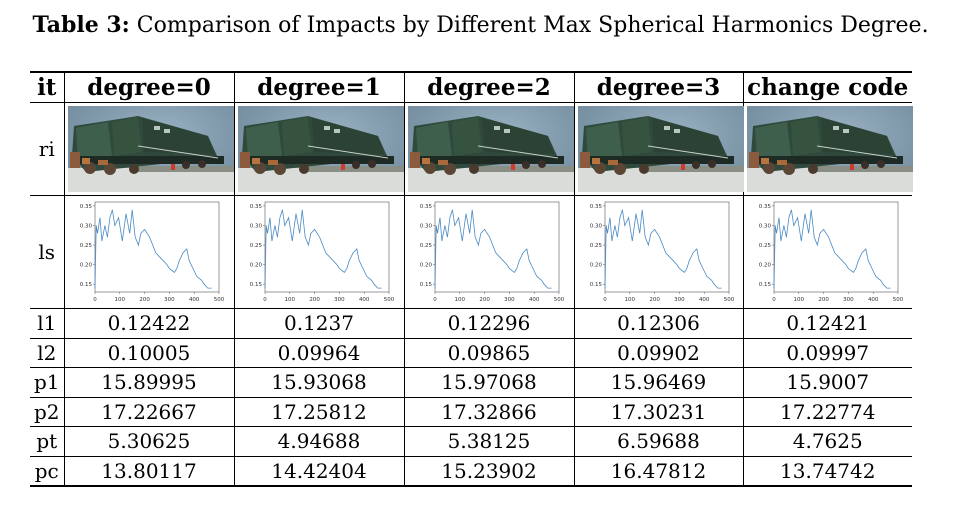 The image size is (961, 530). Describe the element at coordinates (47, 412) in the screenshot. I see `row-label: p2` at that location.